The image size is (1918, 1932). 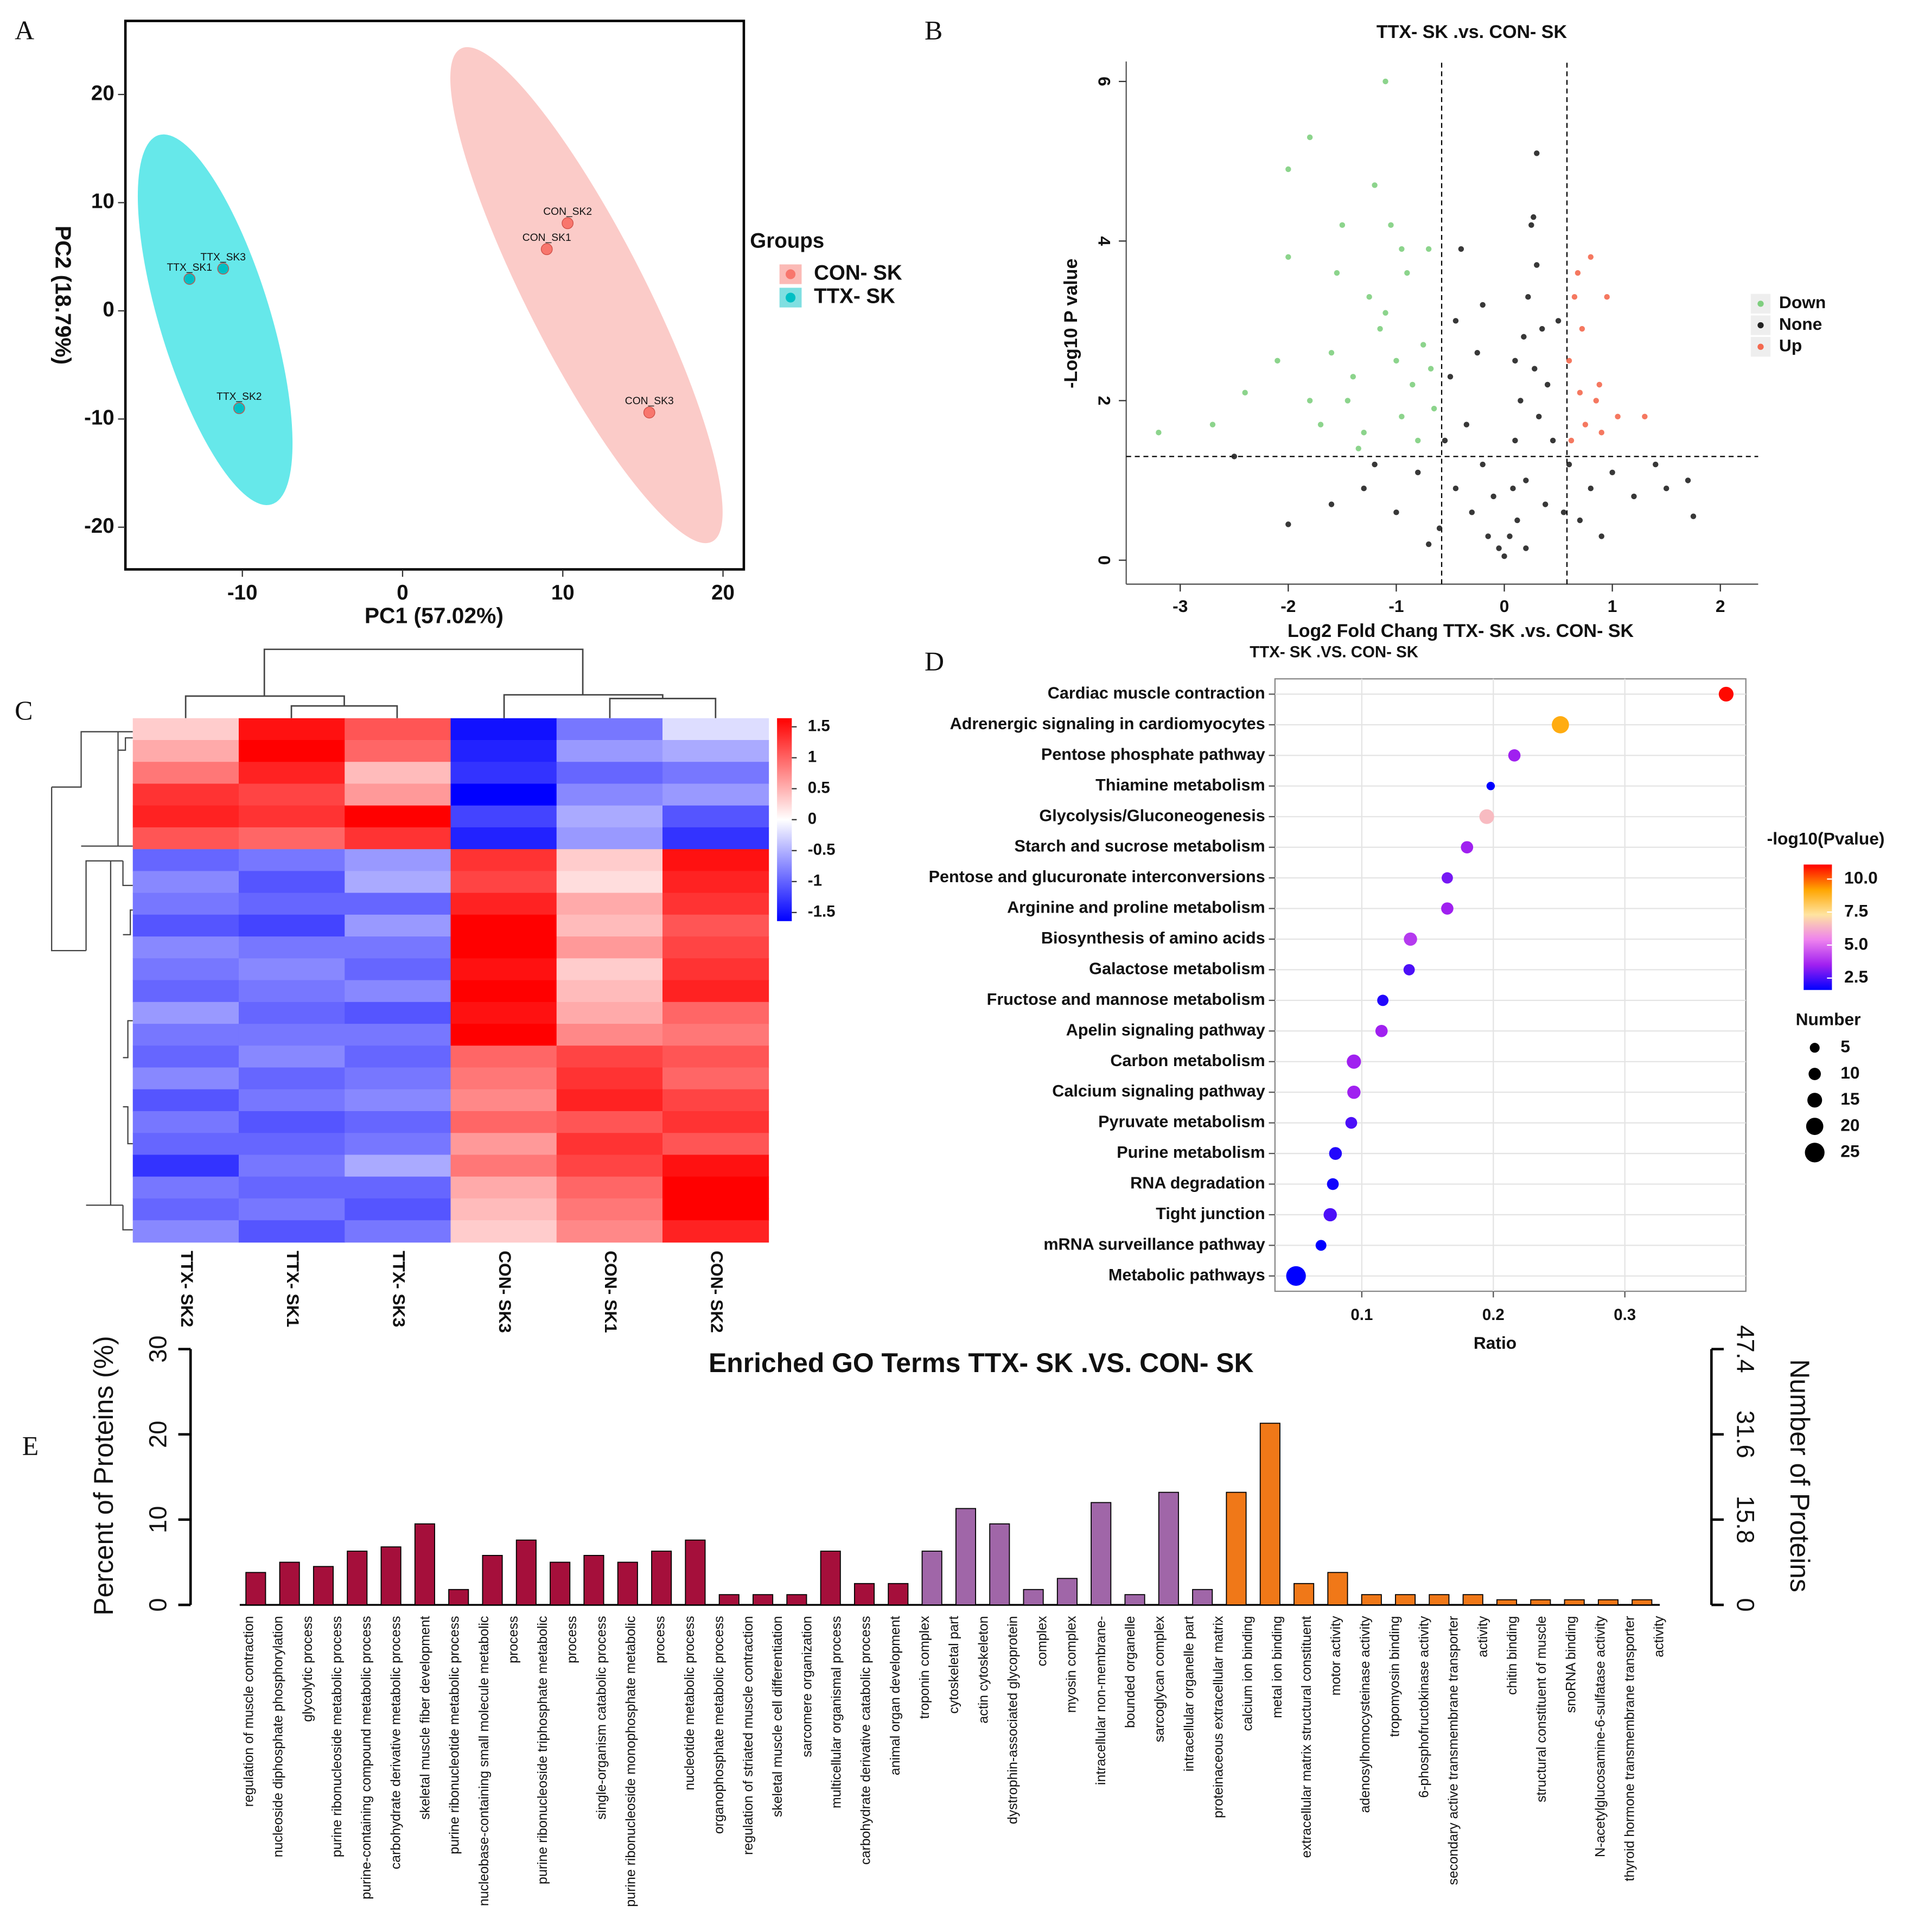 I want to click on y-tick-label: 10, so click(x=102, y=201).